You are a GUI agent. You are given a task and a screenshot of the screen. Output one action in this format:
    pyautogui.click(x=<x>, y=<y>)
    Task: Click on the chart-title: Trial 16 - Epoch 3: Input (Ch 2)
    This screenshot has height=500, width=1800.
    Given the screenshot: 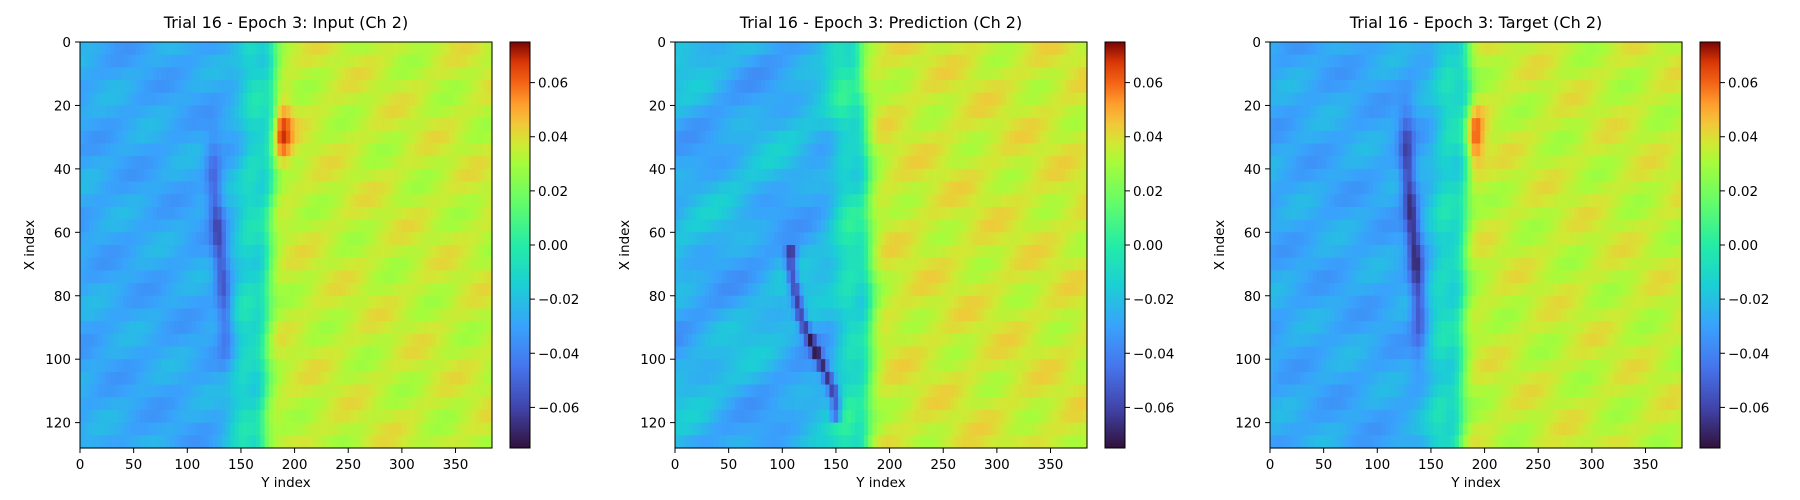 What is the action you would take?
    pyautogui.click(x=285, y=22)
    